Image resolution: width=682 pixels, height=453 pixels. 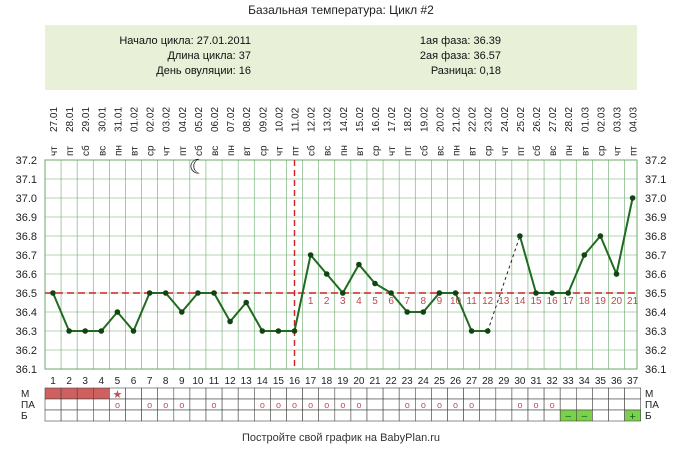 What do you see at coordinates (198, 167) in the screenshot?
I see `moon-icon: ☾` at bounding box center [198, 167].